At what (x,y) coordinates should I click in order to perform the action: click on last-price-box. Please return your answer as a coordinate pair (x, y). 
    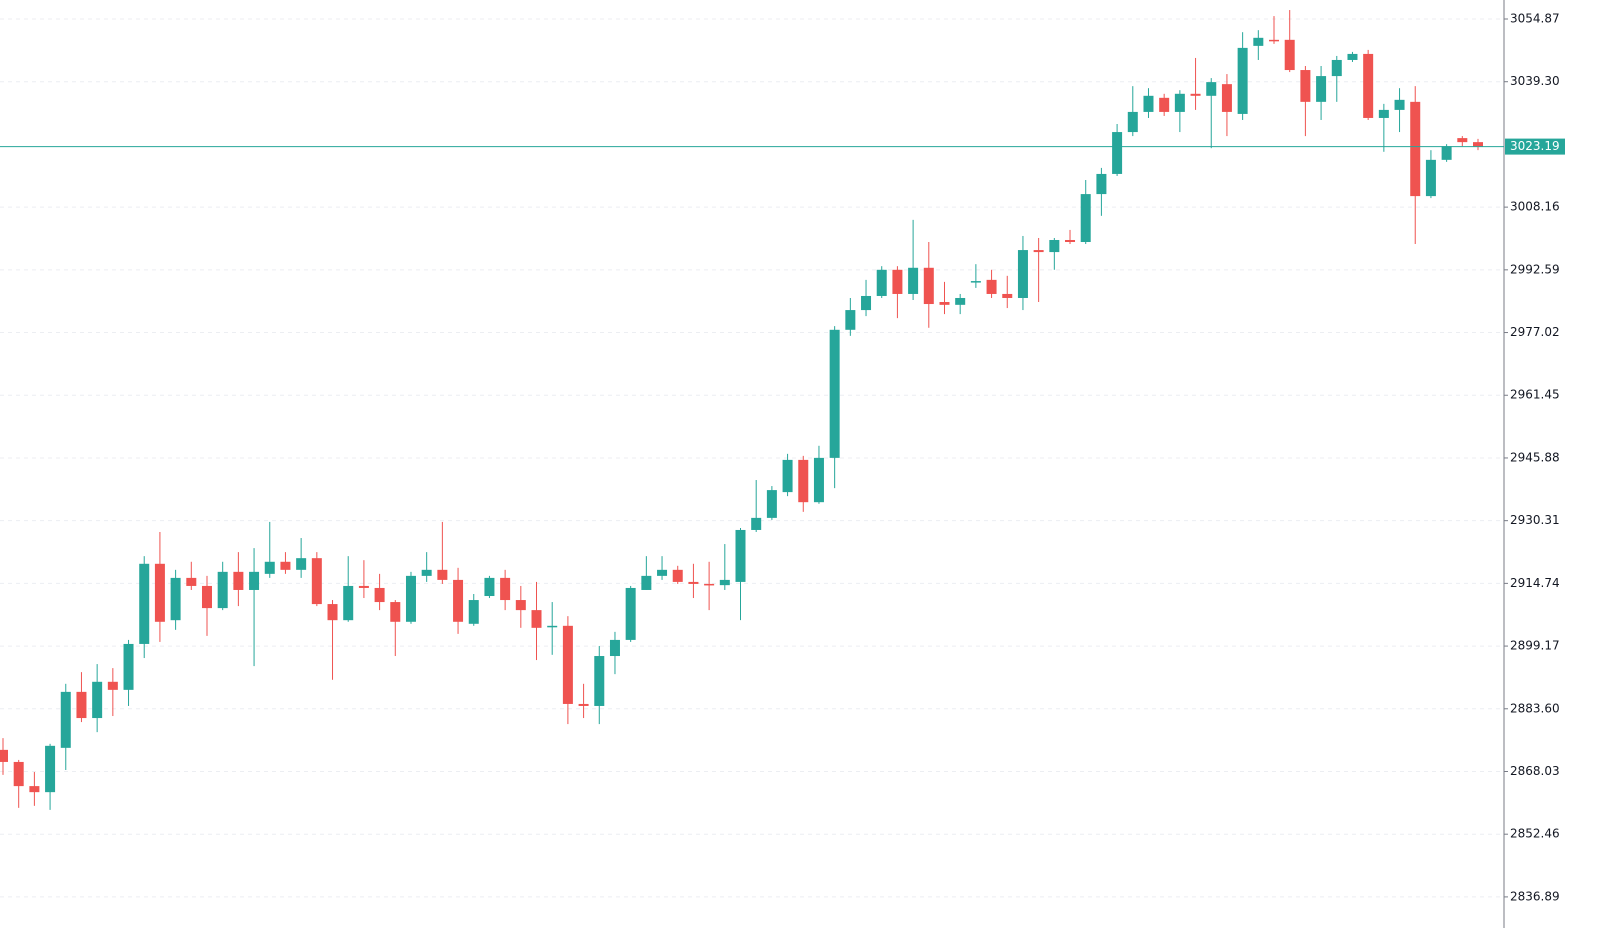
    Looking at the image, I should click on (1535, 146).